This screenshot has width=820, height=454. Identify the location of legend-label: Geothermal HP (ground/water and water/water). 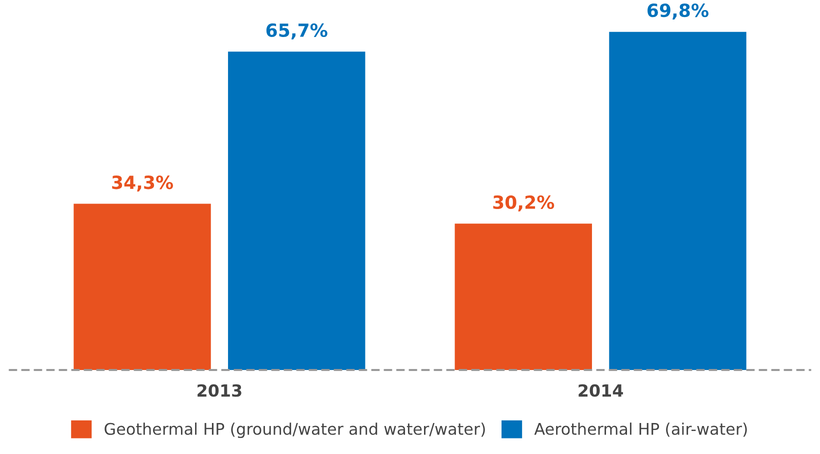
(294, 430).